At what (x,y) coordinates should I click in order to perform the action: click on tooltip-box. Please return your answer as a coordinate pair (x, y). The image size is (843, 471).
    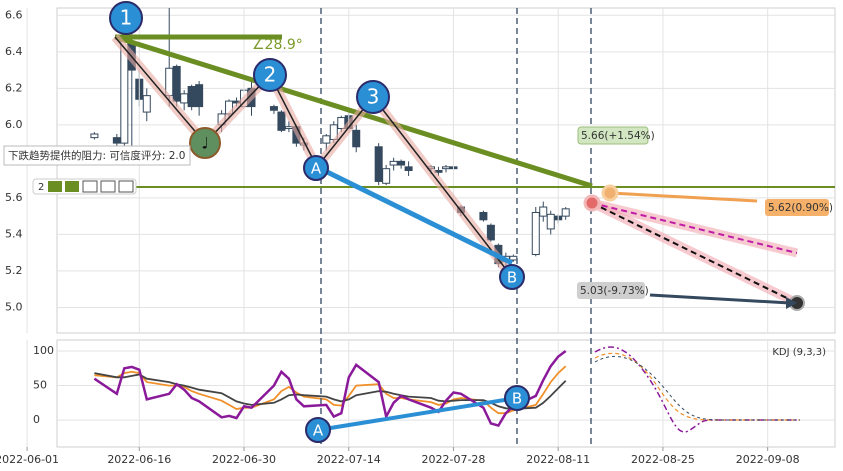
    Looking at the image, I should click on (97, 155).